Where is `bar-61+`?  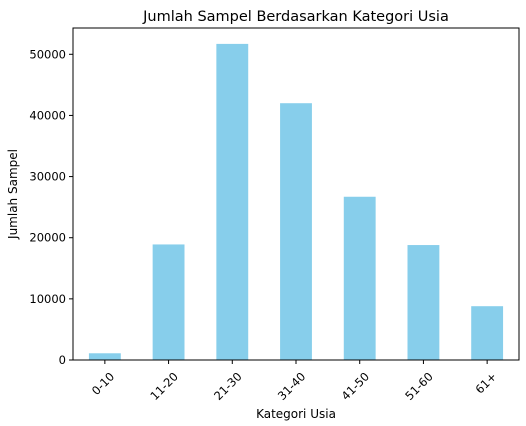
bar-61+ is located at coordinates (487, 333).